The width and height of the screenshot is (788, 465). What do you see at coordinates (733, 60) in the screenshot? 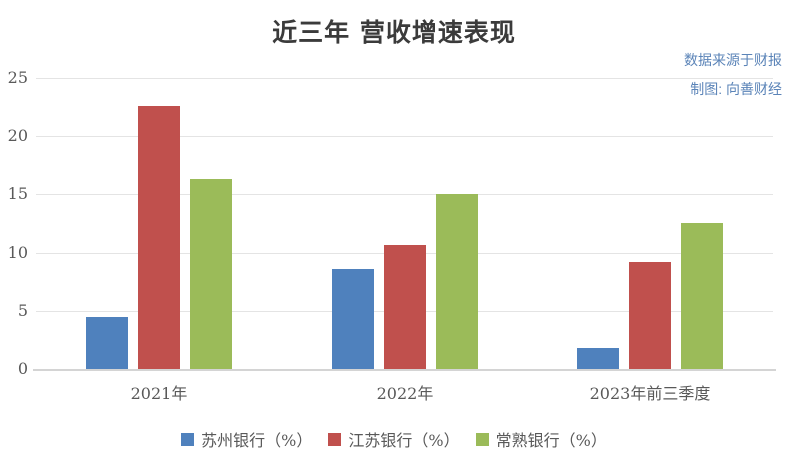
I see `data-source-note: 数据来源于财报` at bounding box center [733, 60].